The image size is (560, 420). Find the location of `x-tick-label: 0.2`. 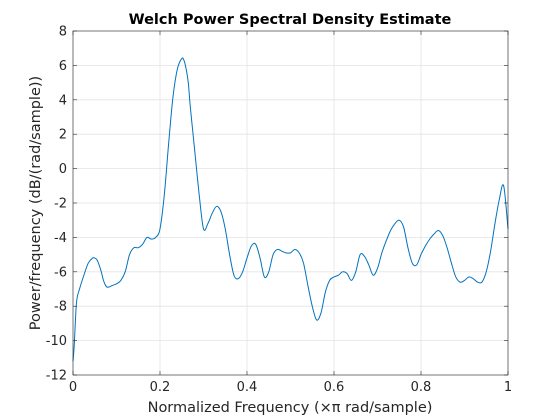

x-tick-label: 0.2 is located at coordinates (160, 387).